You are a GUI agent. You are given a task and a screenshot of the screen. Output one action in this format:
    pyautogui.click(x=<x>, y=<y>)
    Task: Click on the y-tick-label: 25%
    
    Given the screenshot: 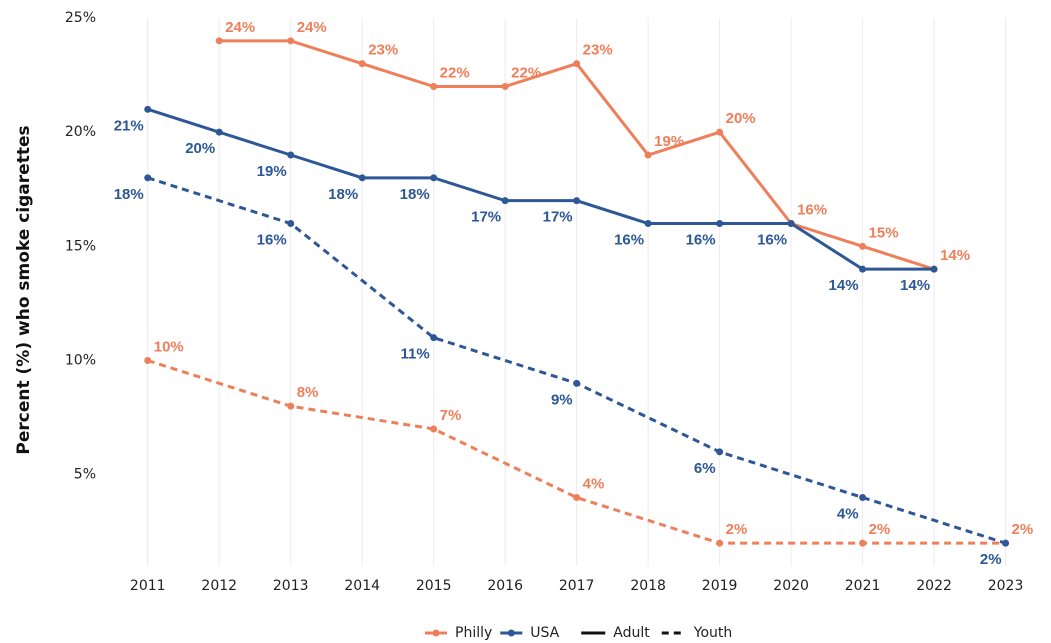 What is the action you would take?
    pyautogui.click(x=80, y=18)
    